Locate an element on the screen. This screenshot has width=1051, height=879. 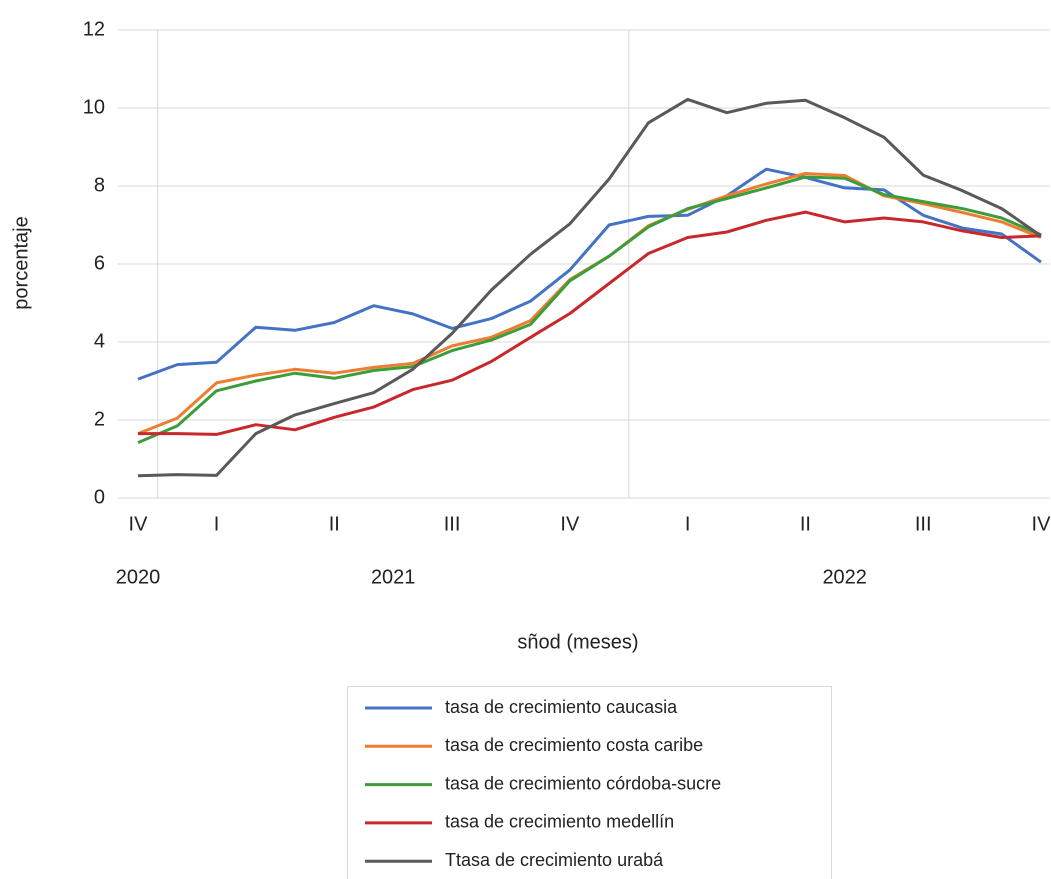
y-tick-label: 0 is located at coordinates (99, 497).